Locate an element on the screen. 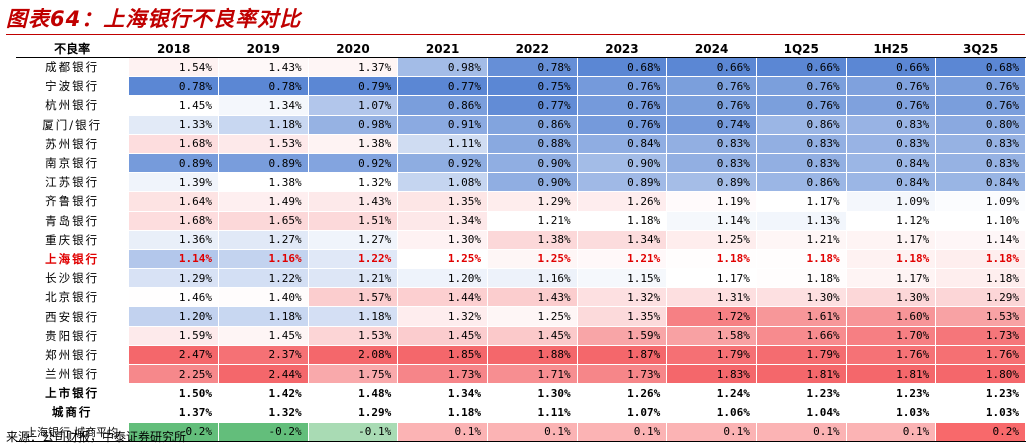 Image resolution: width=1031 pixels, height=447 pixels. value-cell: 1.87% is located at coordinates (622, 355).